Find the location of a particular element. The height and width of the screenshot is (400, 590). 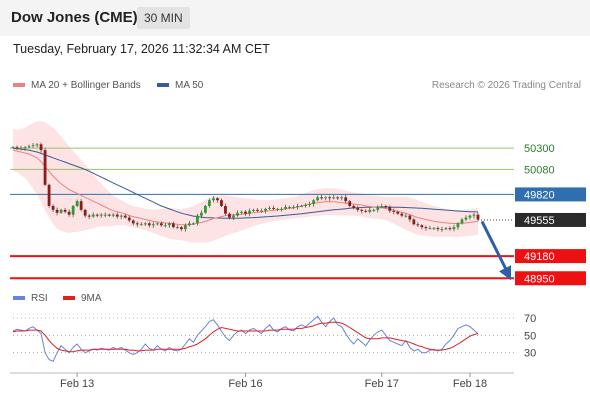

rsi-ma-line is located at coordinates (245, 337).